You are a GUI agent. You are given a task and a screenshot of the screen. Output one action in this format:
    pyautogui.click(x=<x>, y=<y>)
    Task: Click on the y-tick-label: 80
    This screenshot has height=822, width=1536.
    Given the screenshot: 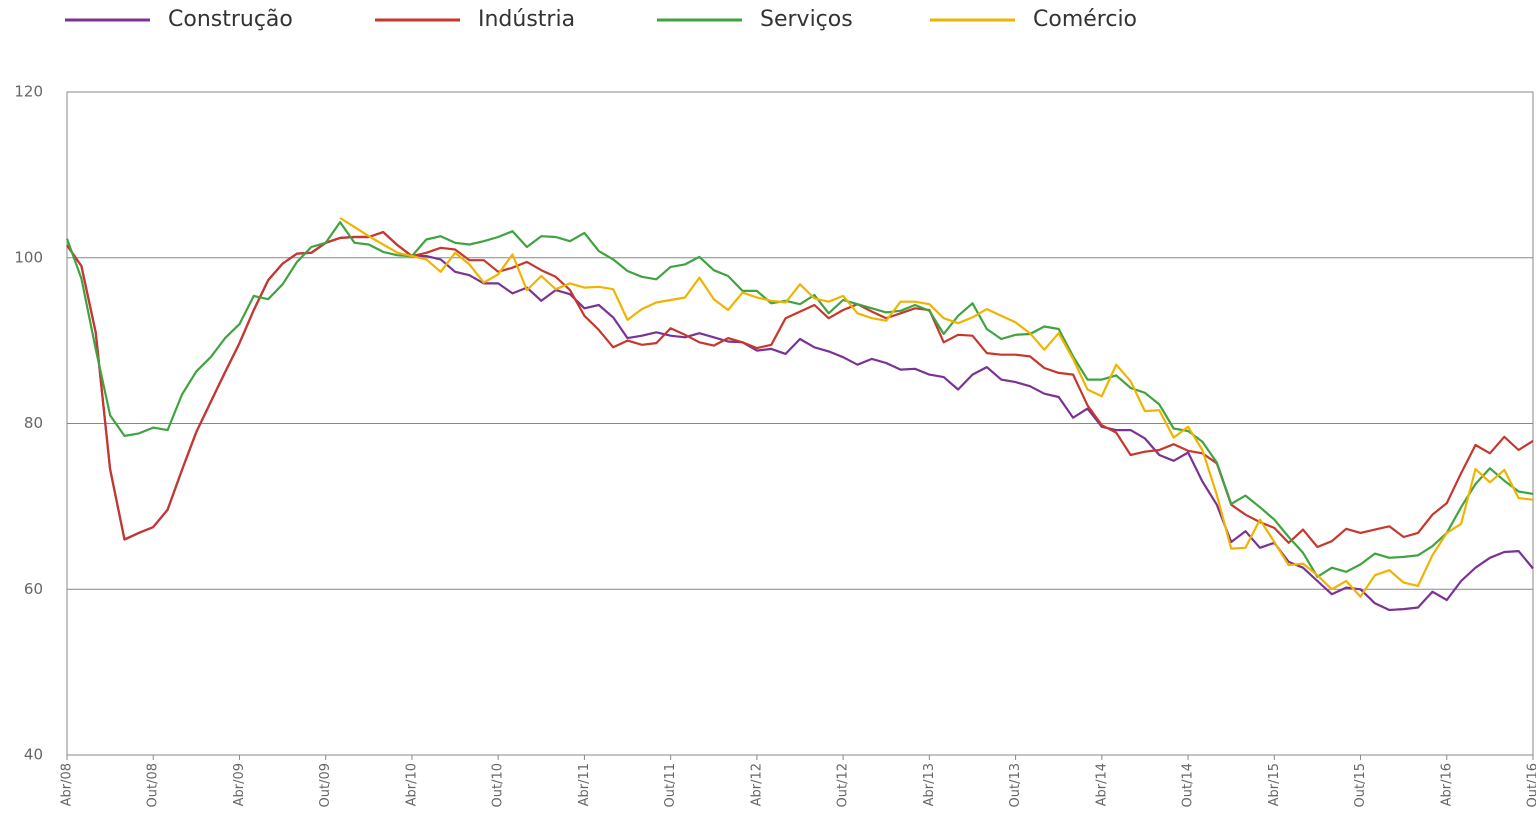 What is the action you would take?
    pyautogui.click(x=33, y=423)
    